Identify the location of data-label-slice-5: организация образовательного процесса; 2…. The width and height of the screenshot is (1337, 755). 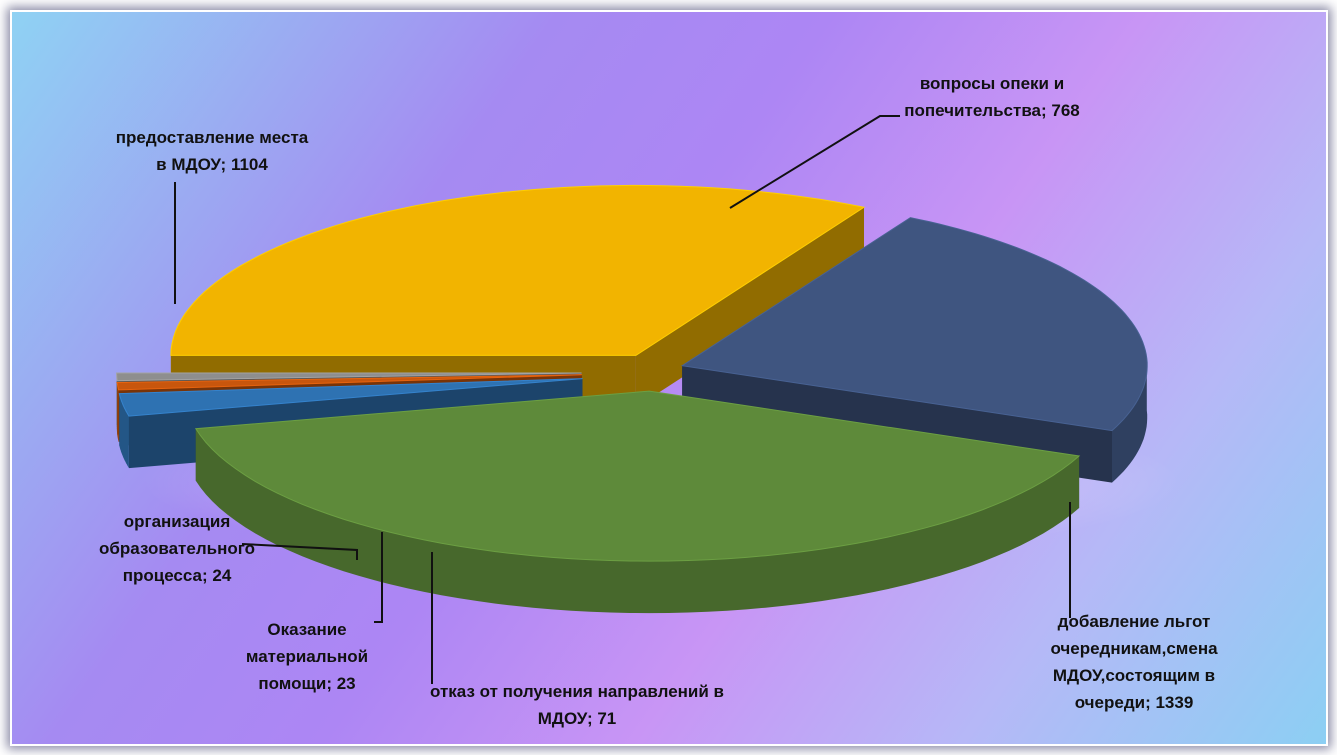
(177, 548).